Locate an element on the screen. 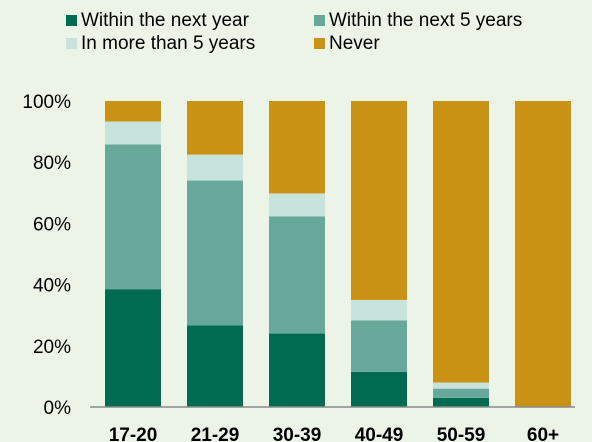 The width and height of the screenshot is (592, 442). y-tick-label: 80% is located at coordinates (52, 163).